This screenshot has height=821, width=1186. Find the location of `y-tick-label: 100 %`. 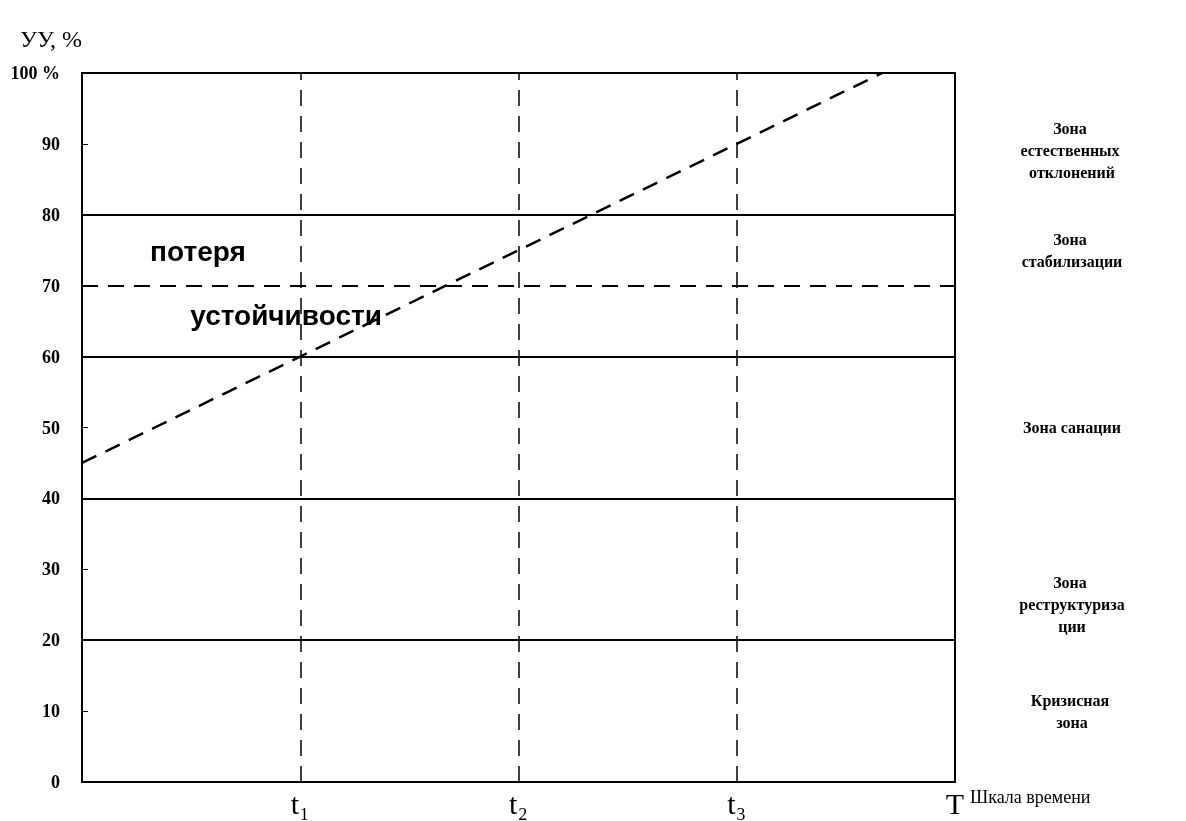

y-tick-label: 100 % is located at coordinates (35, 73).